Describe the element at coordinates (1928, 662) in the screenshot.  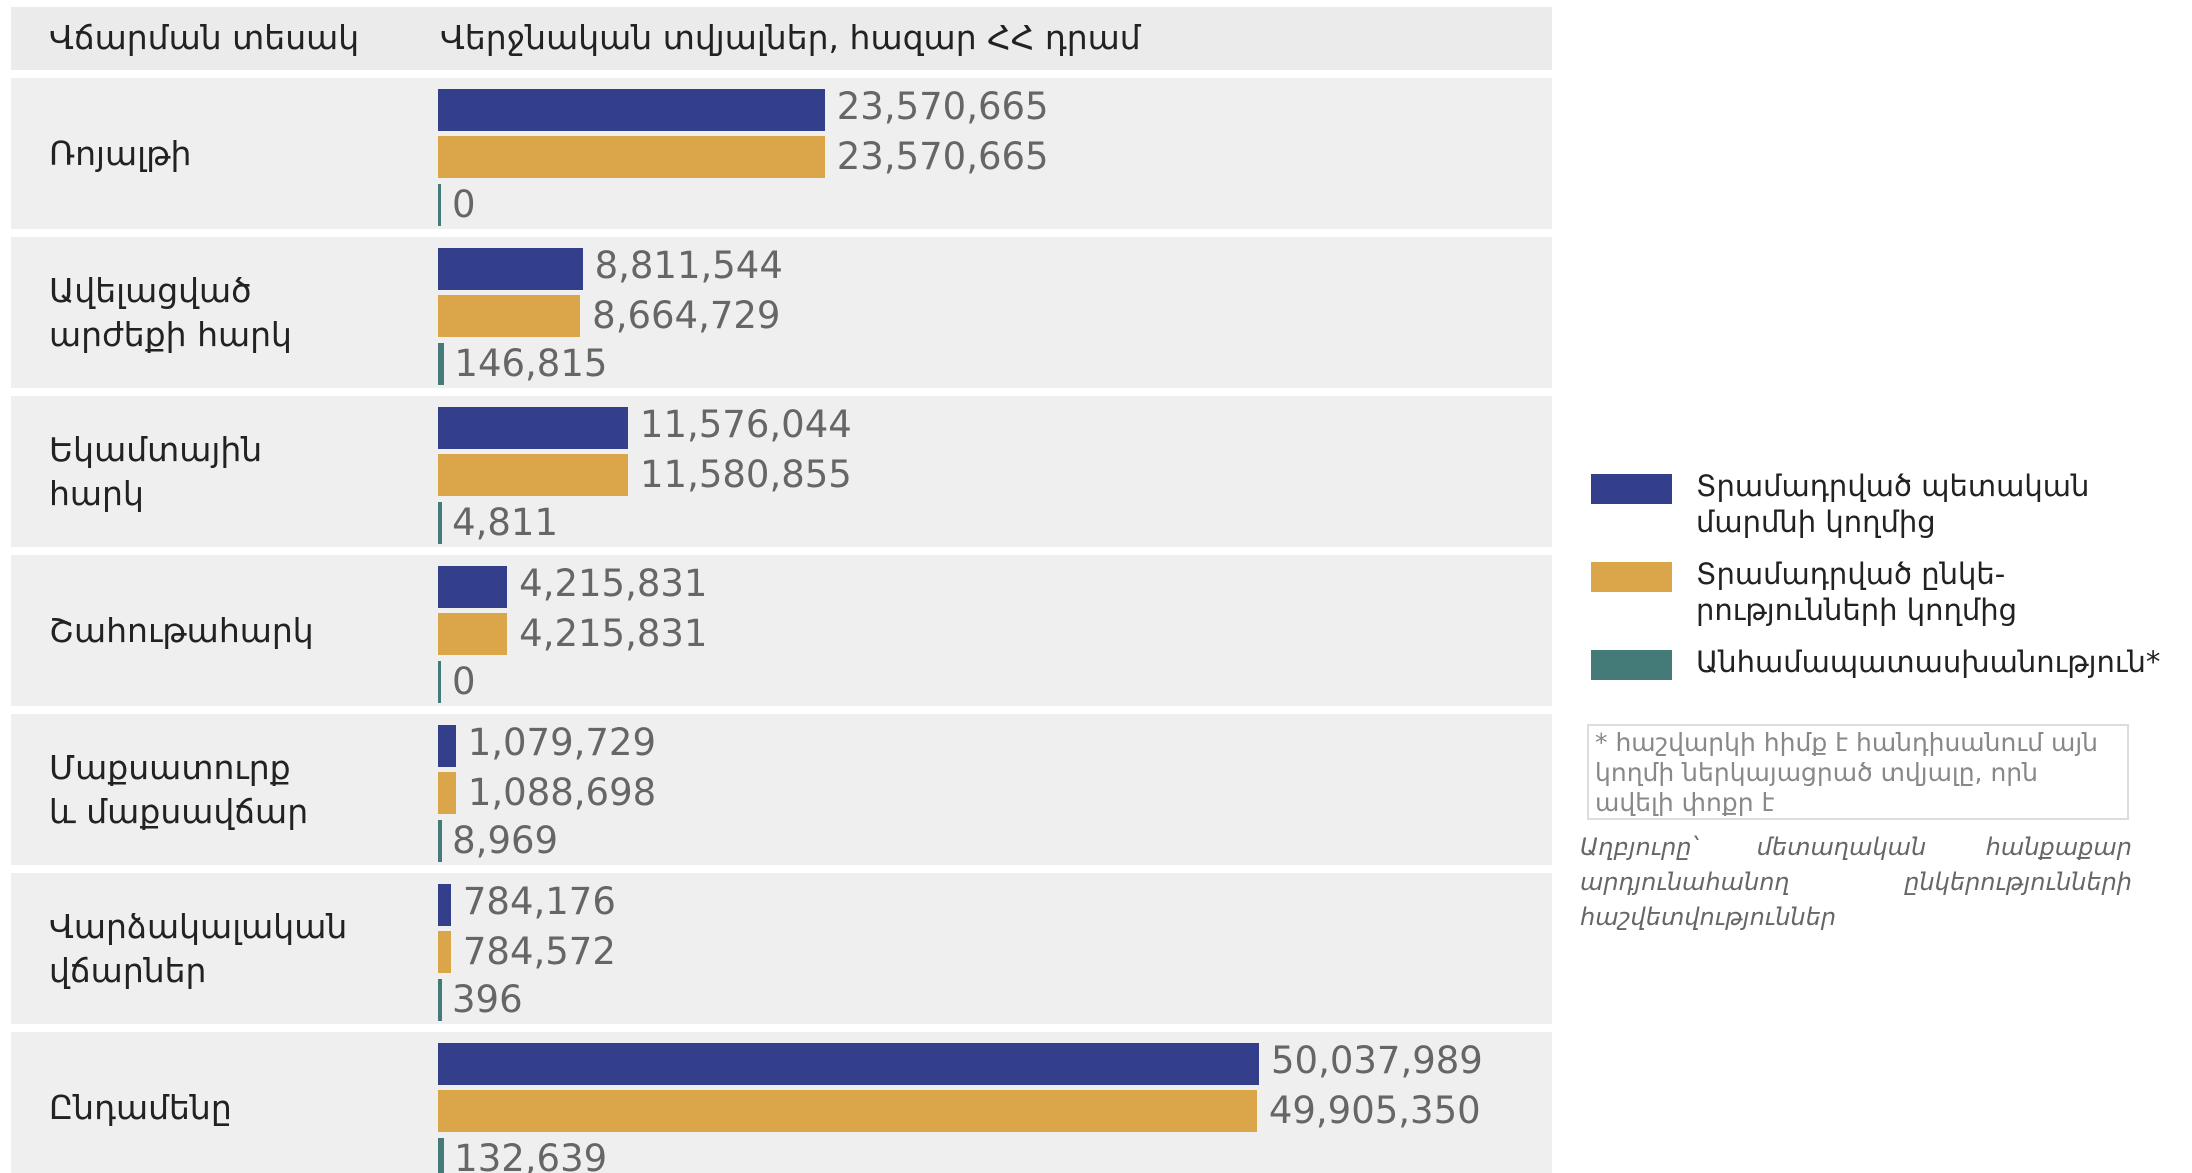
I see `legend-label: Անհամապատասխանություն*` at that location.